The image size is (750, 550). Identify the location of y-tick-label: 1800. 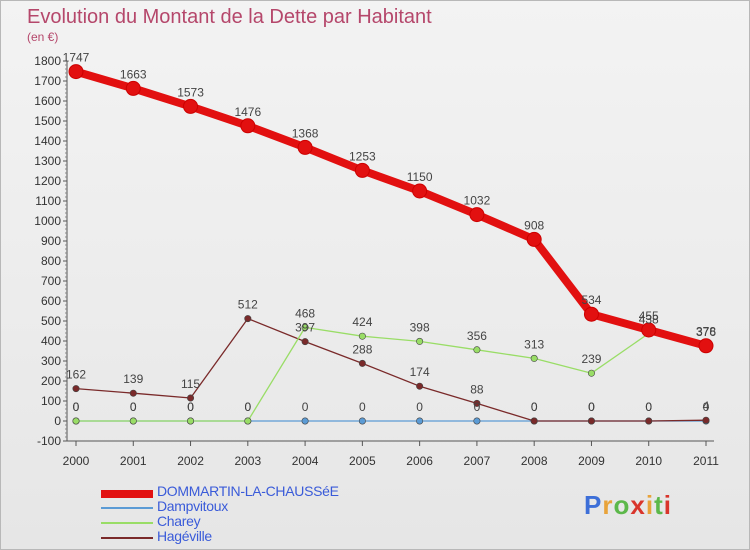
(47, 61).